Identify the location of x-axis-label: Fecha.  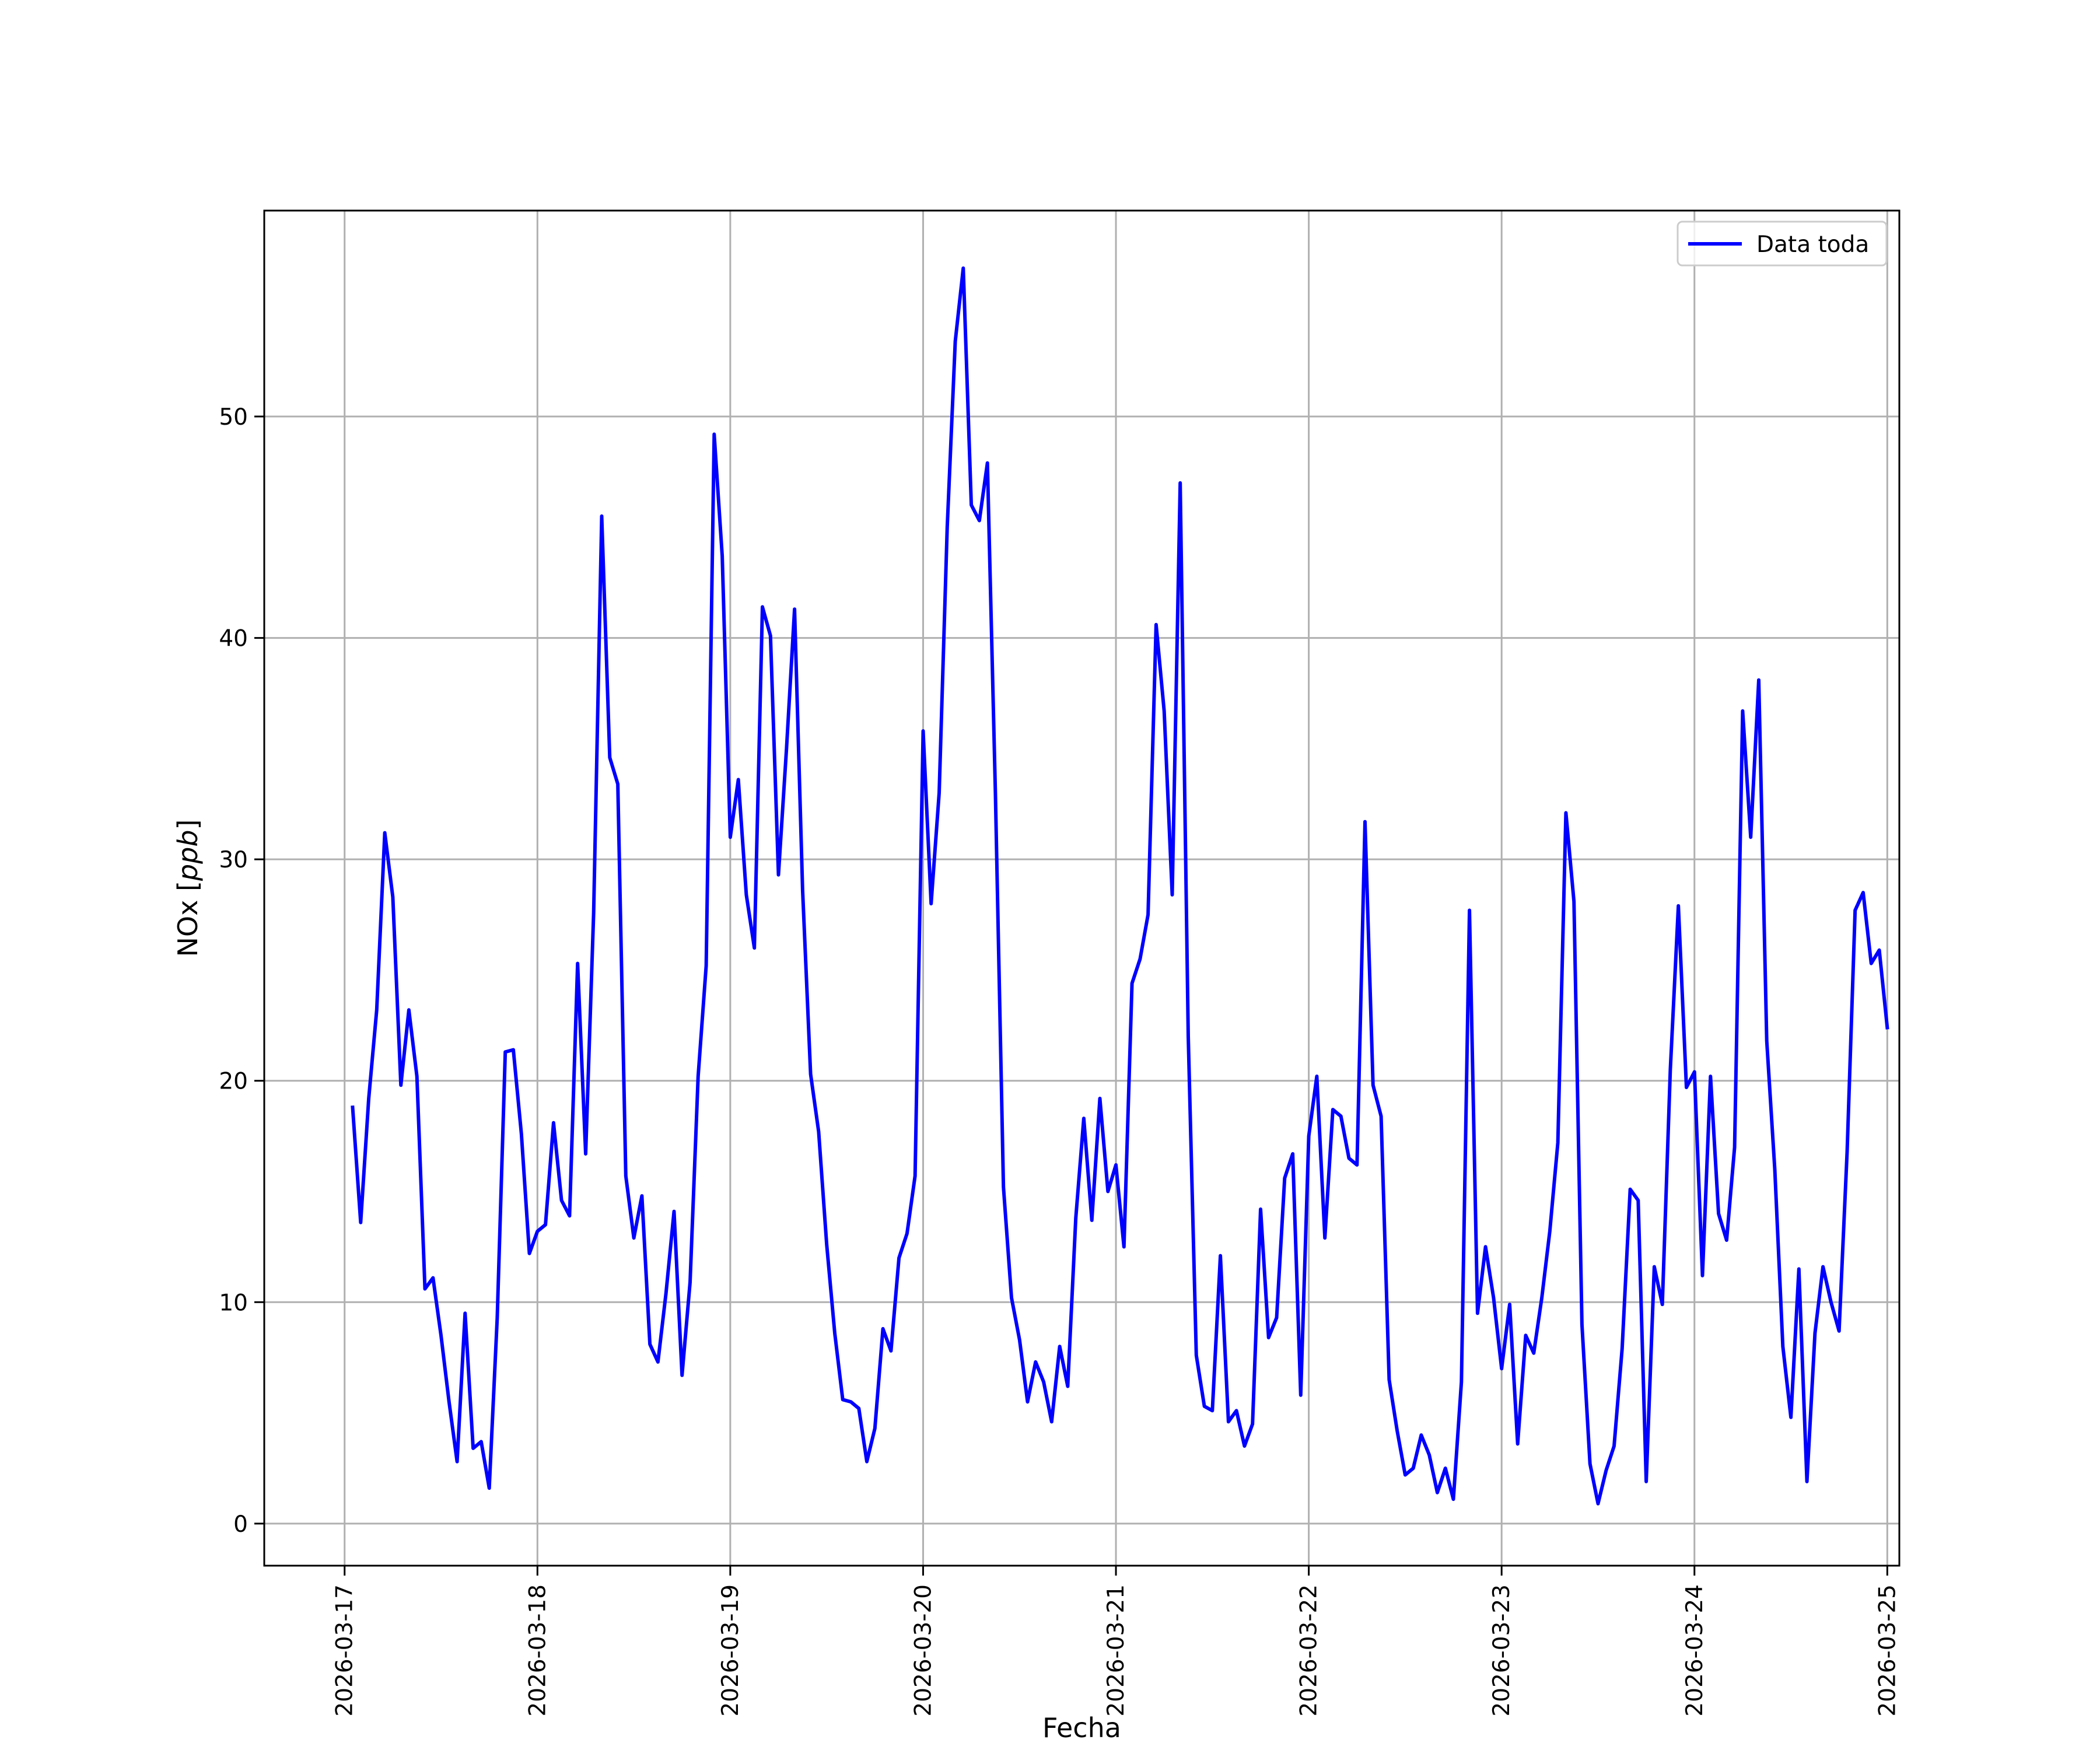
(1081, 1728).